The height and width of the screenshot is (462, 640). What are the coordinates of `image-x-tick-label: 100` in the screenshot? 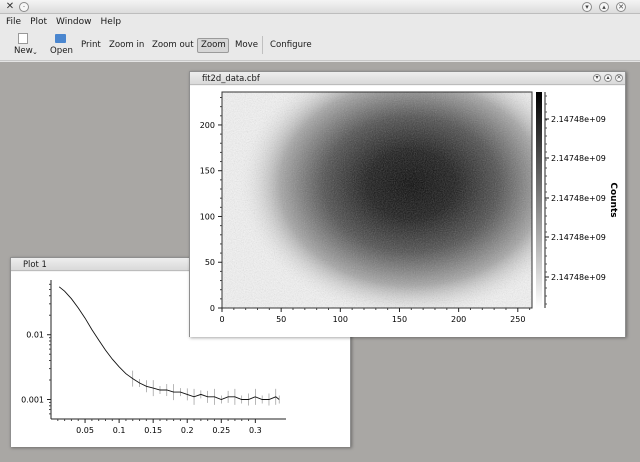 It's located at (340, 319).